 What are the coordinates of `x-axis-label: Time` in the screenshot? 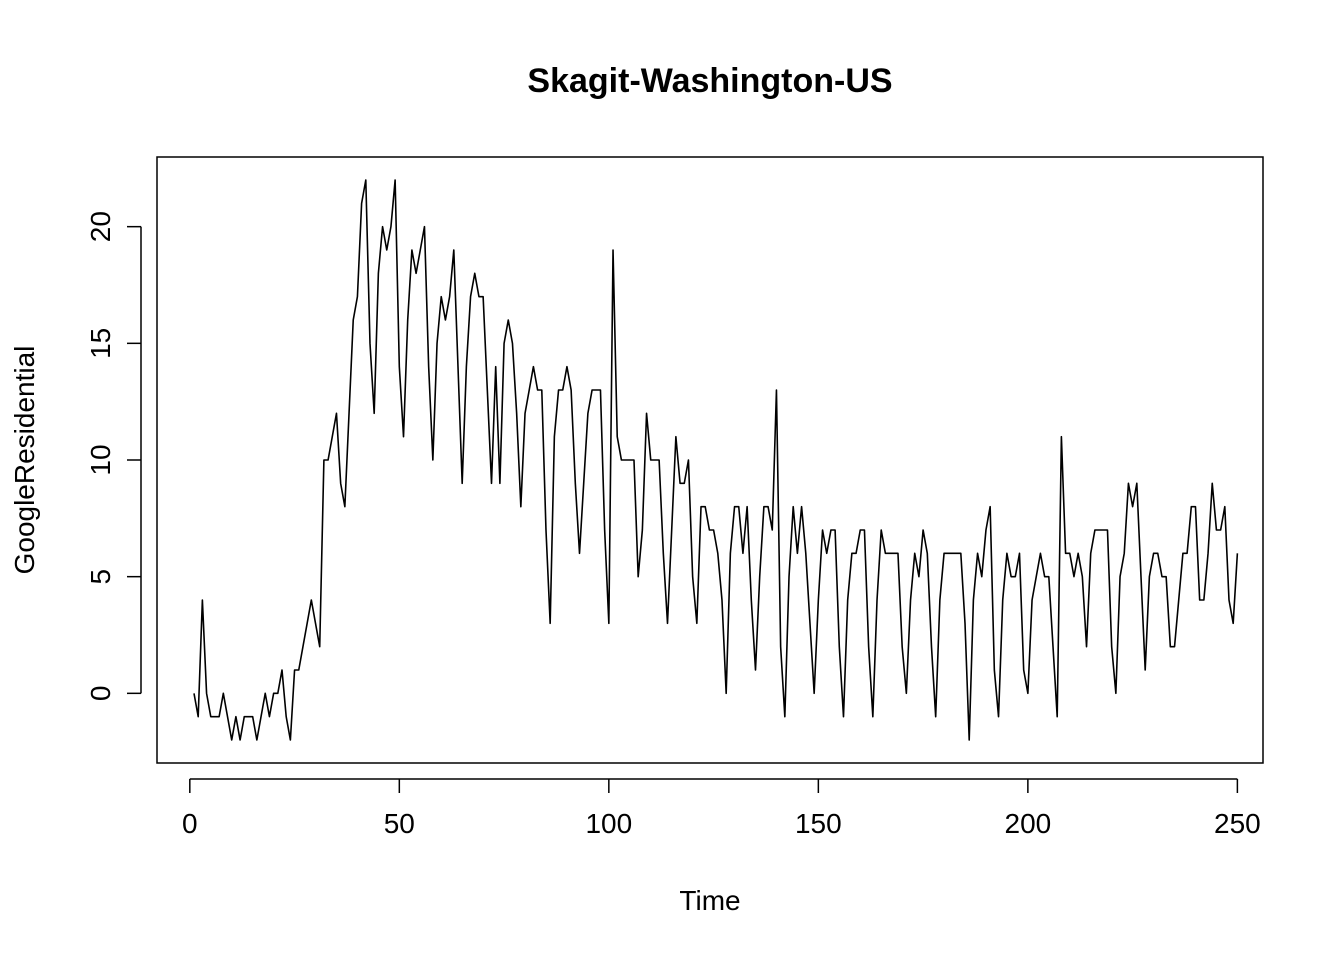 It's located at (709, 900).